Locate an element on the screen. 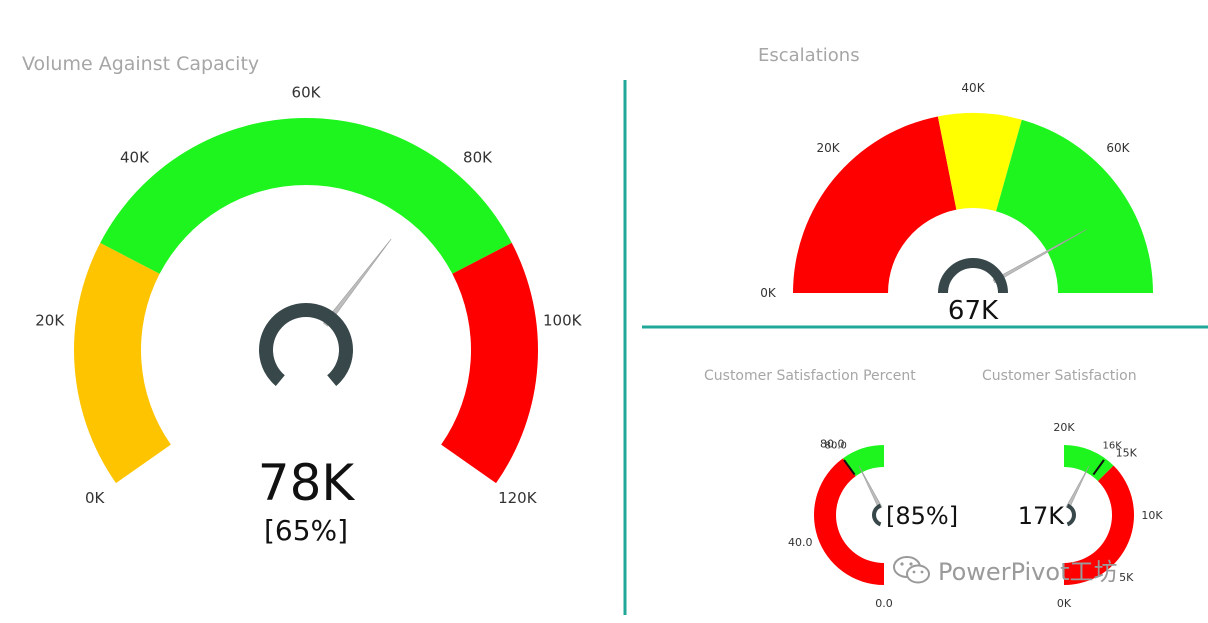 The height and width of the screenshot is (623, 1208). gauge-tick-label: 40.0 is located at coordinates (800, 542).